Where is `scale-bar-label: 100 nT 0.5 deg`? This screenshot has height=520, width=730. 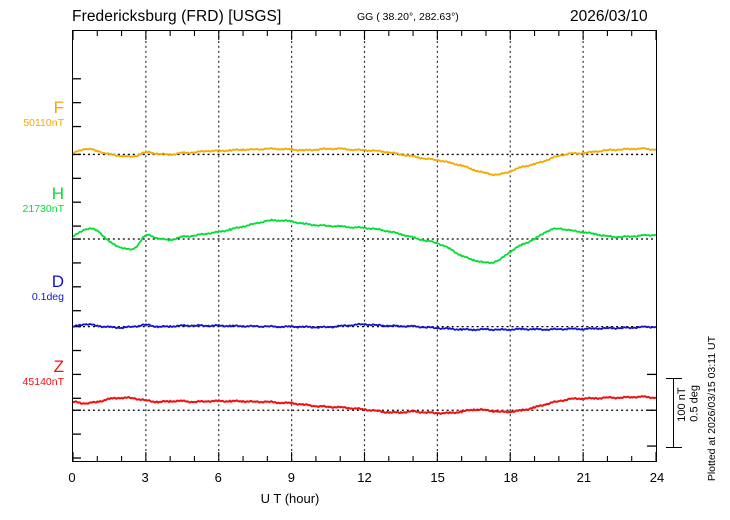 scale-bar-label: 100 nT 0.5 deg is located at coordinates (703, 403).